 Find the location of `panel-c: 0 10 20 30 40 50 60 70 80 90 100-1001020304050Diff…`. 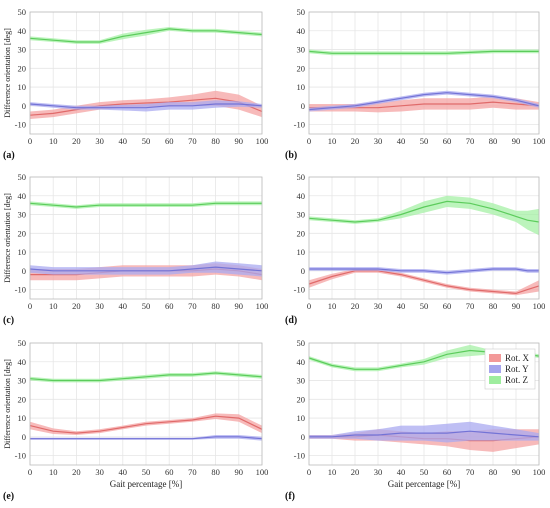

panel-c: 0 10 20 30 40 50 60 70 80 90 100-1001020304050Diff… is located at coordinates (135, 249).